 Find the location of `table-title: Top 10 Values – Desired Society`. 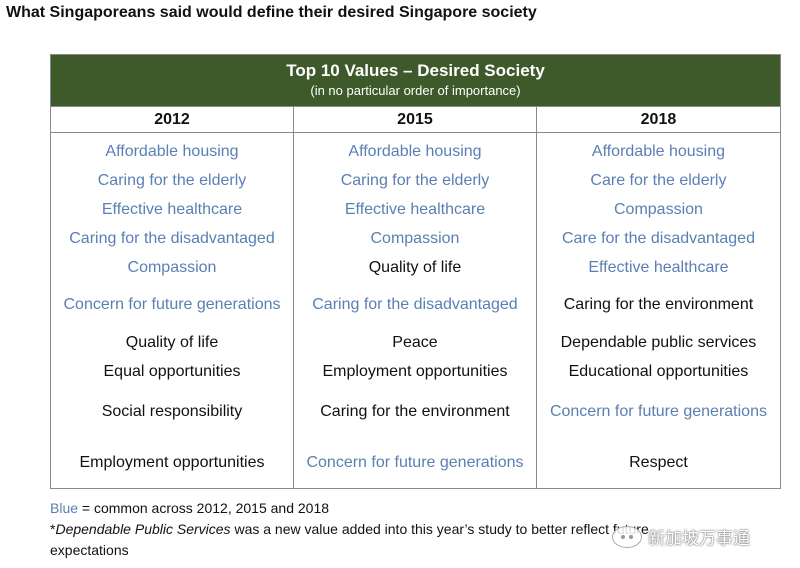

table-title: Top 10 Values – Desired Society is located at coordinates (415, 70).